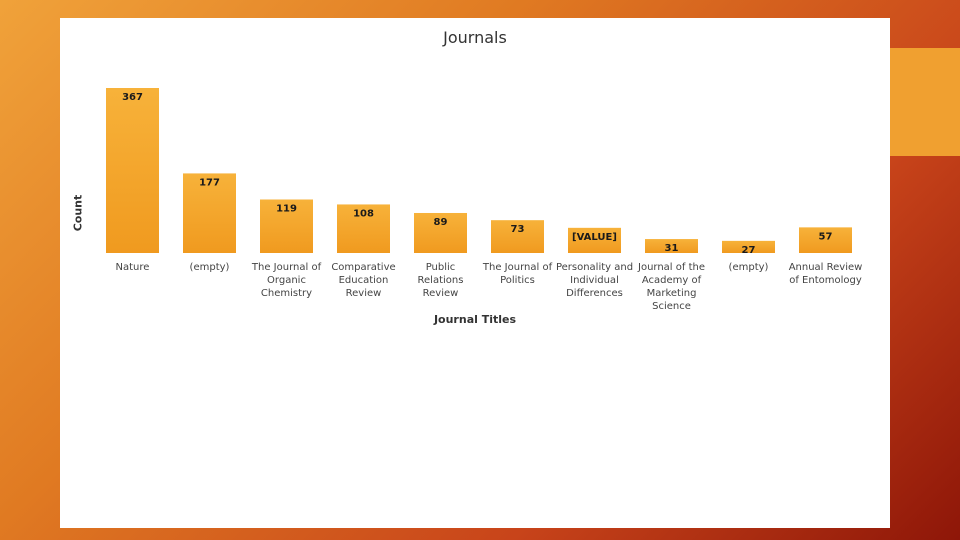  What do you see at coordinates (517, 274) in the screenshot?
I see `category-tick-label: The Journal of Politics` at bounding box center [517, 274].